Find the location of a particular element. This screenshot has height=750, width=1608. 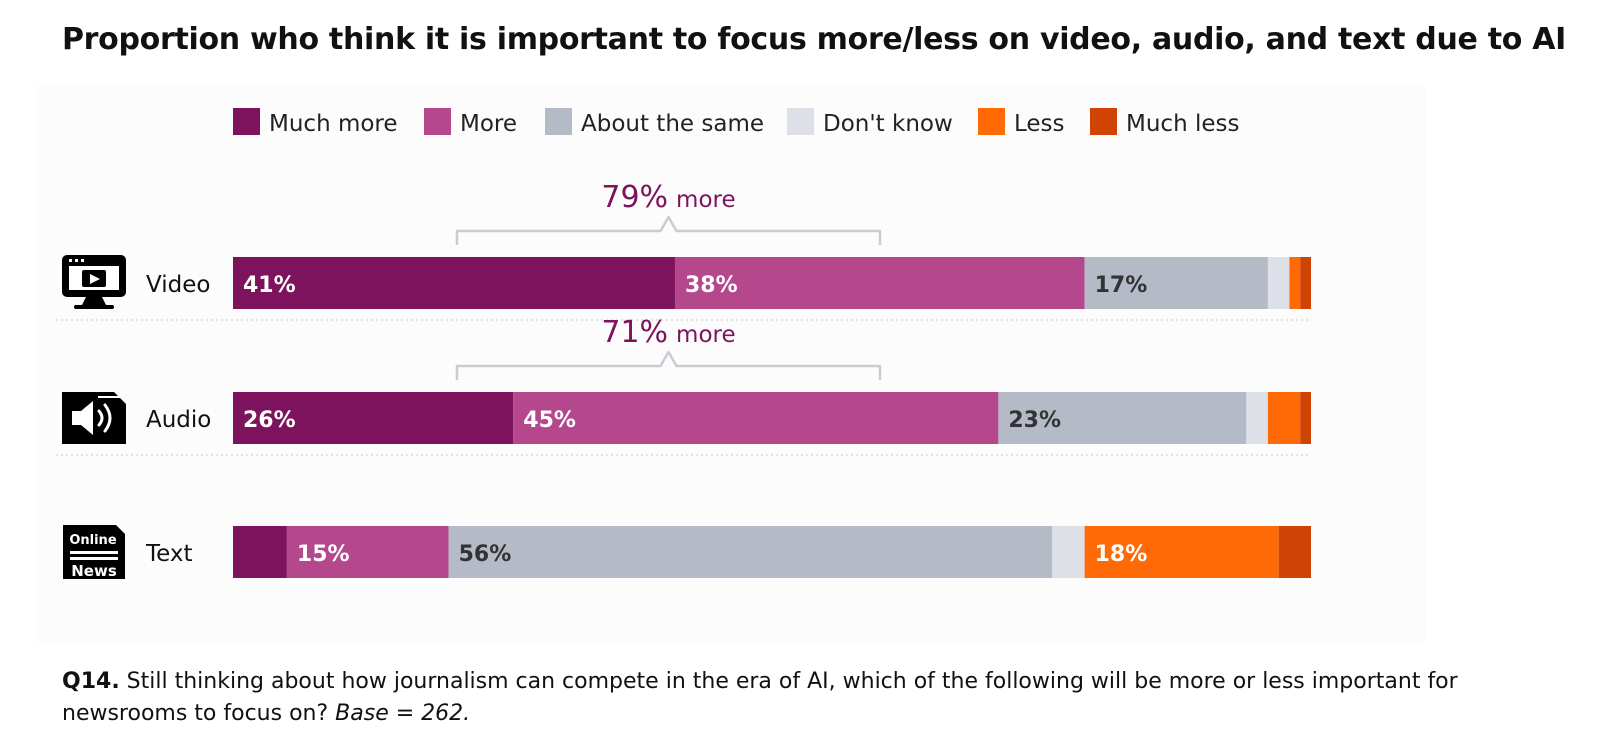

speaker-cone is located at coordinates (82, 418).